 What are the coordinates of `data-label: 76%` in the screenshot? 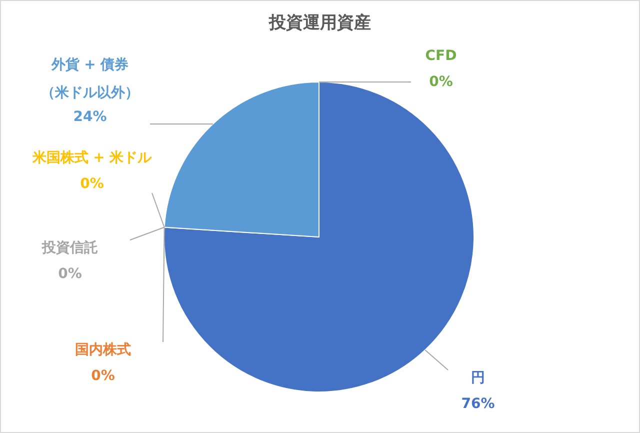 It's located at (478, 404).